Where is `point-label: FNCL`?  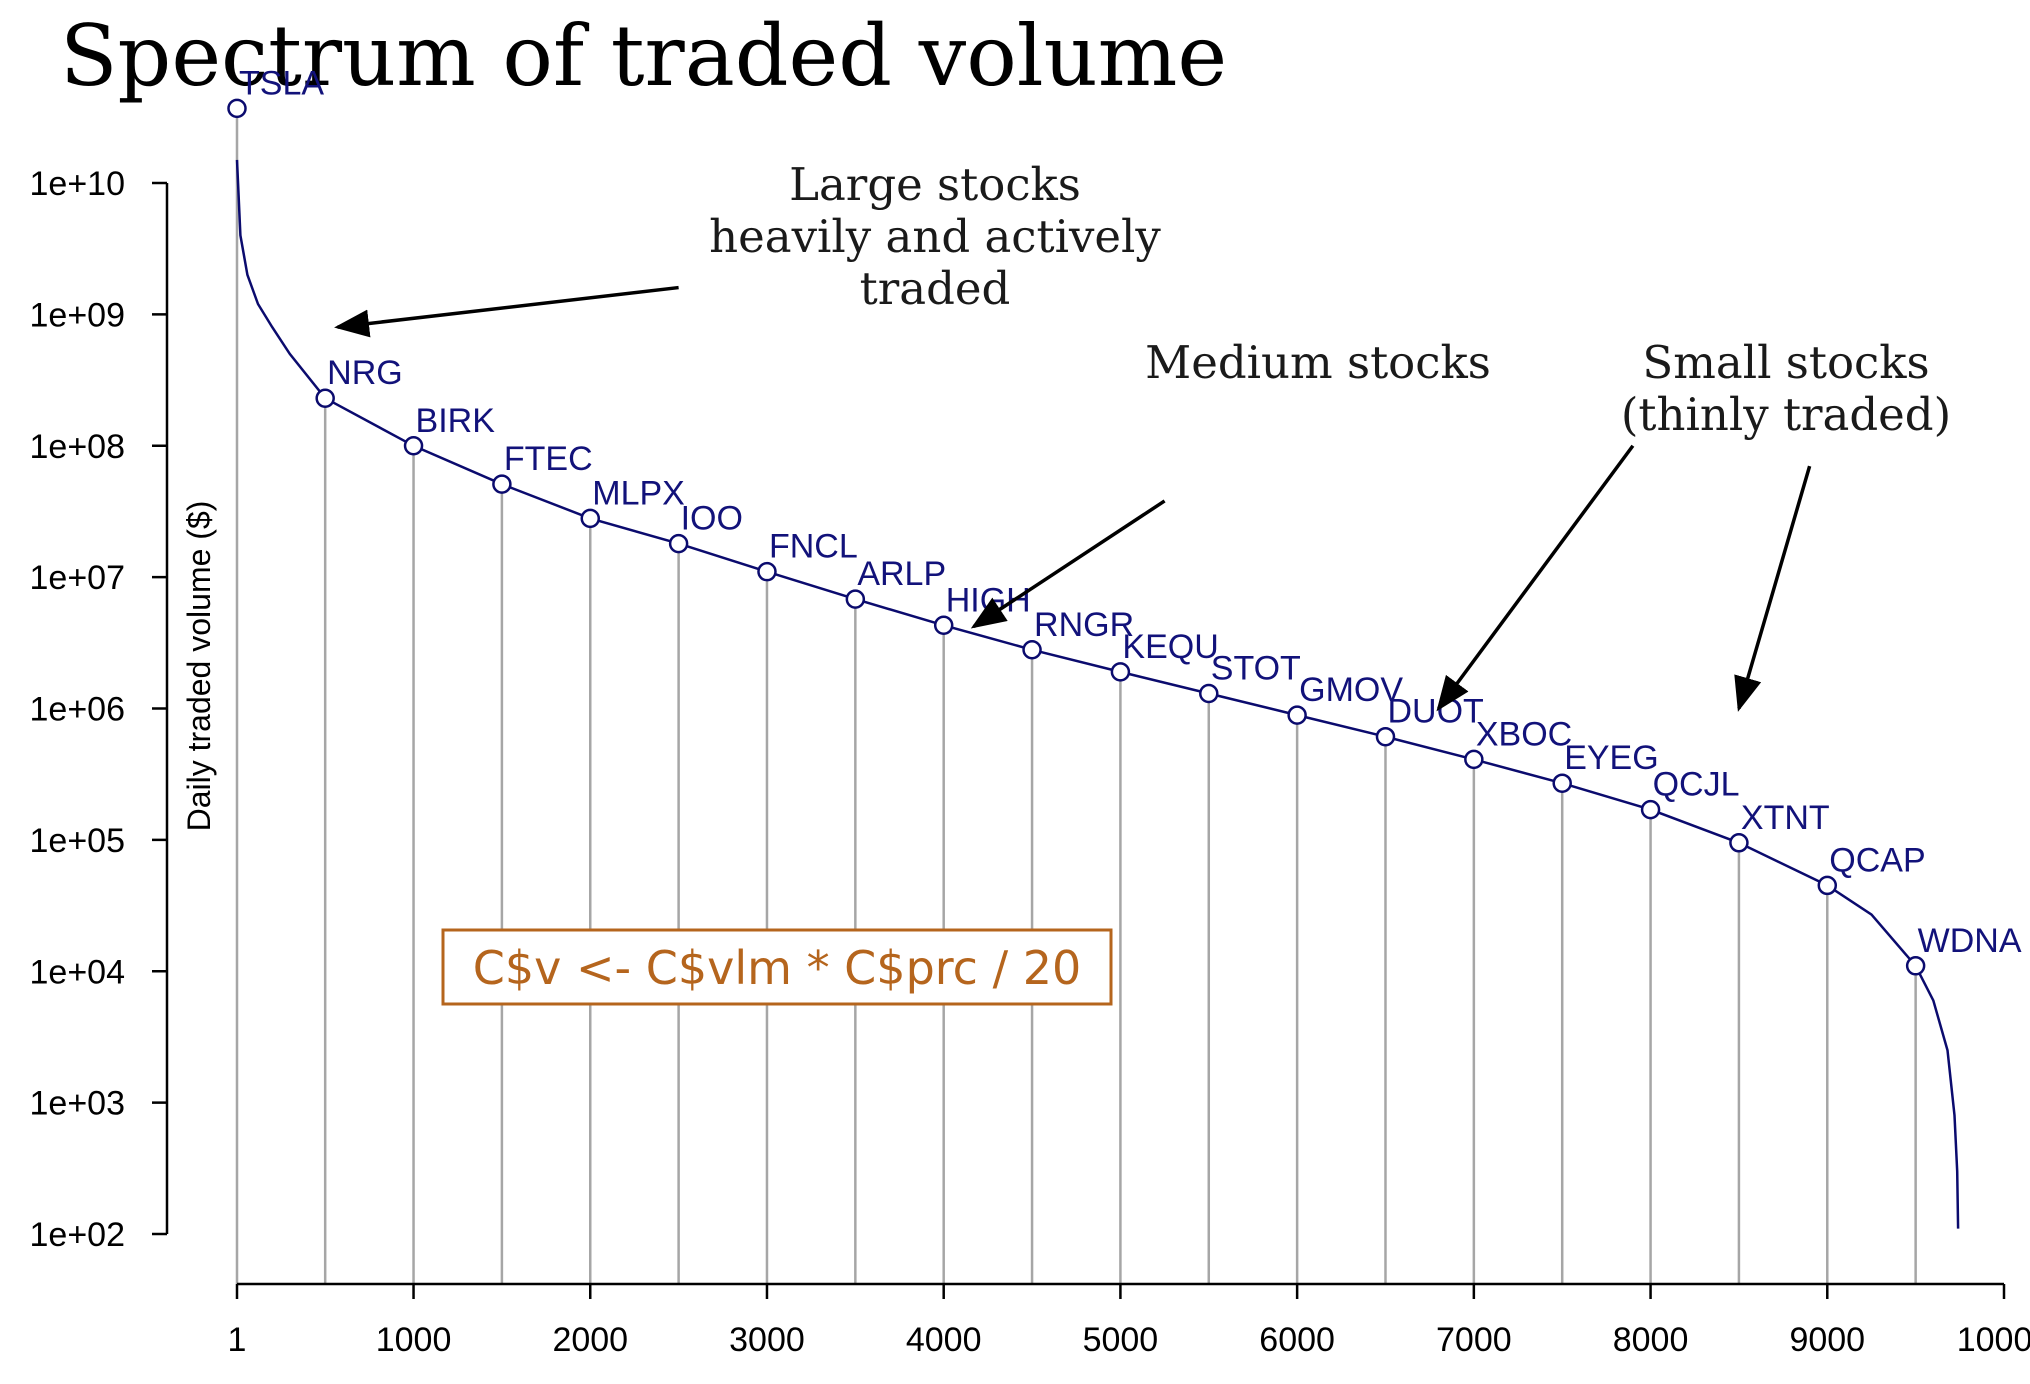
point-label: FNCL is located at coordinates (813, 547).